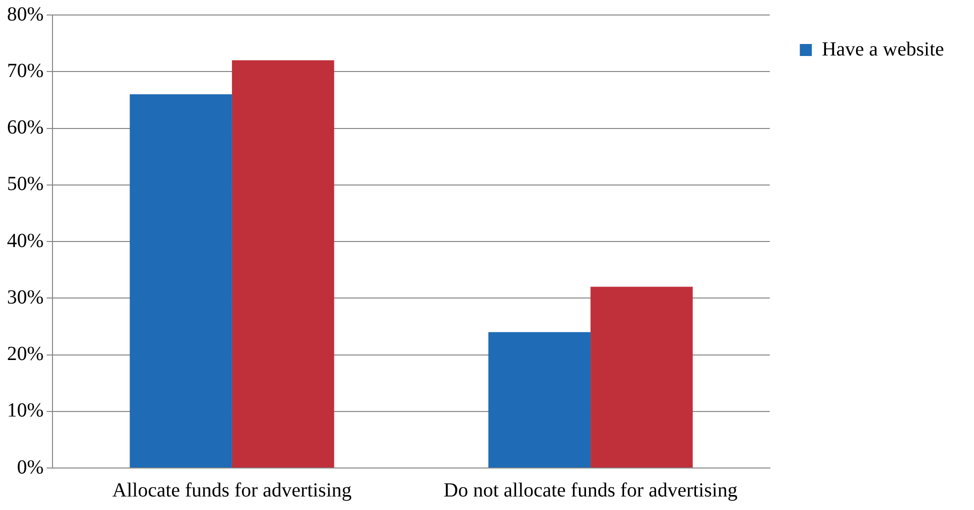 This screenshot has width=974, height=510. I want to click on y-tick-label: 50%, so click(25, 184).